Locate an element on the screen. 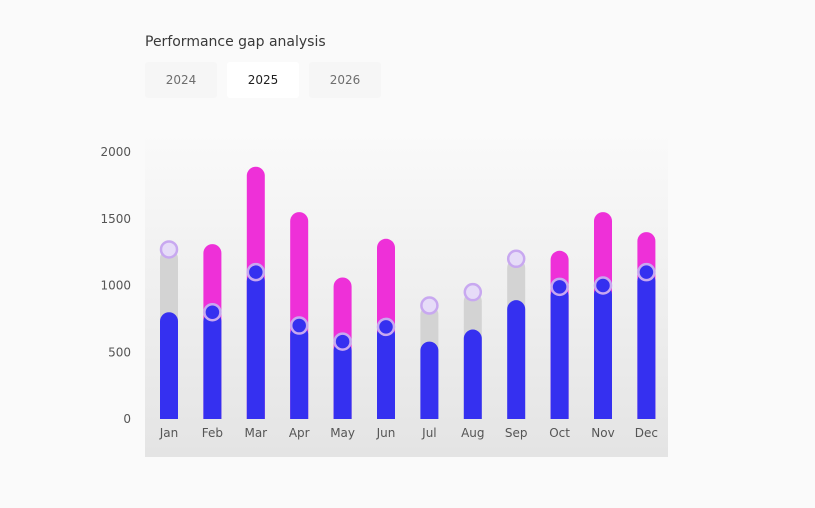 This screenshot has height=508, width=815. bar-group-dec is located at coordinates (646, 325).